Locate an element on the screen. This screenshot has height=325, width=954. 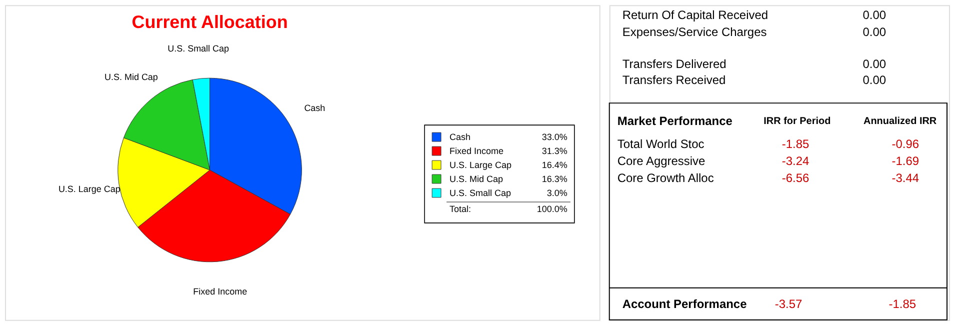
text: Core Aggressive is located at coordinates (661, 161).